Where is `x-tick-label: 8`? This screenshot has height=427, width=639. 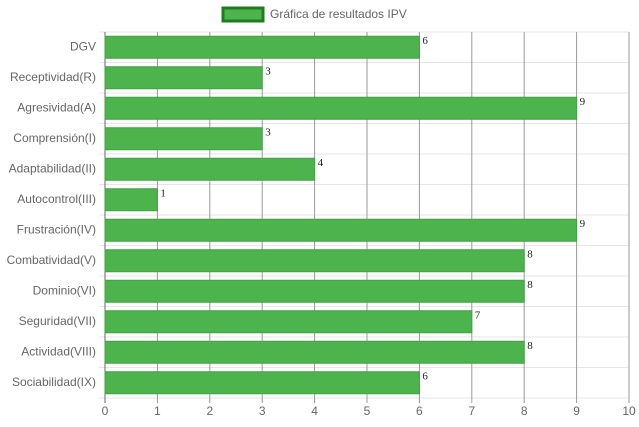
x-tick-label: 8 is located at coordinates (524, 411).